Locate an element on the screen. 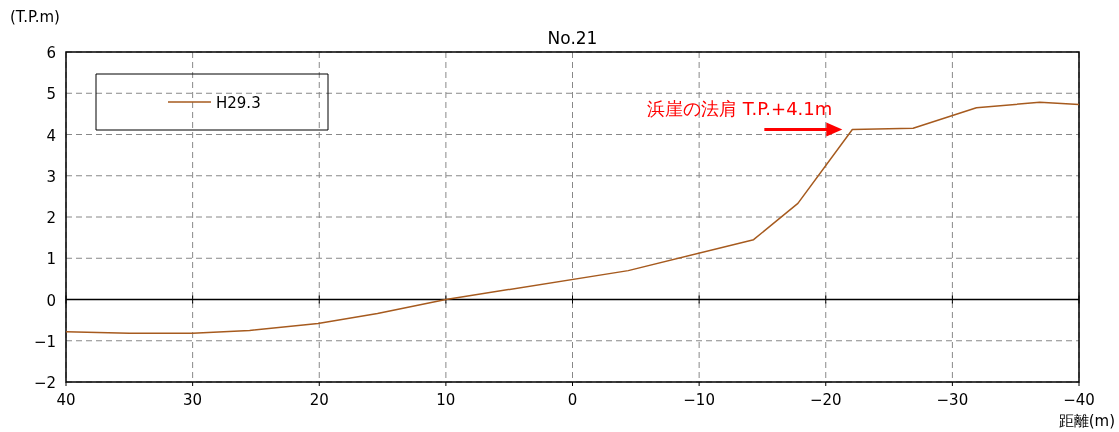 The height and width of the screenshot is (432, 1119). x-tick-label: 40 is located at coordinates (66, 400).